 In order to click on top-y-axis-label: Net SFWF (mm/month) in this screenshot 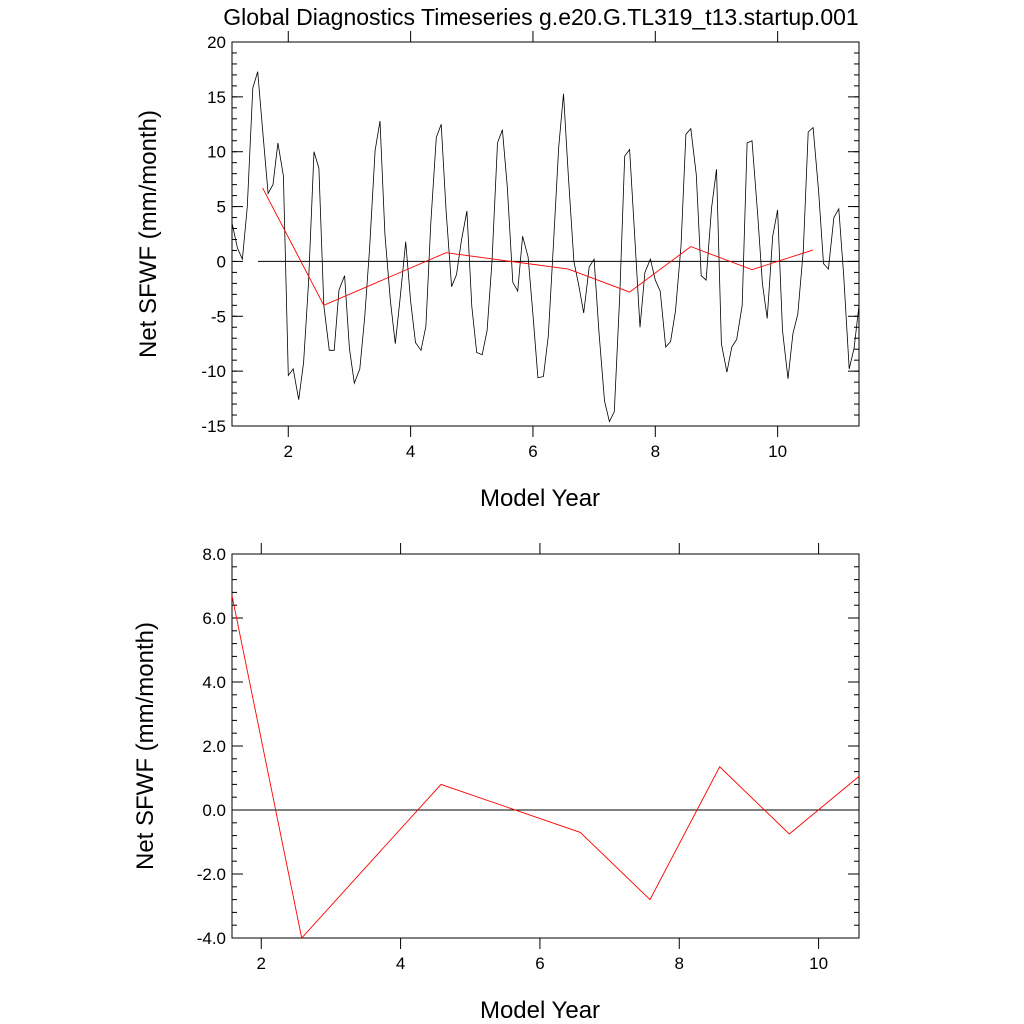, I will do `click(148, 234)`.